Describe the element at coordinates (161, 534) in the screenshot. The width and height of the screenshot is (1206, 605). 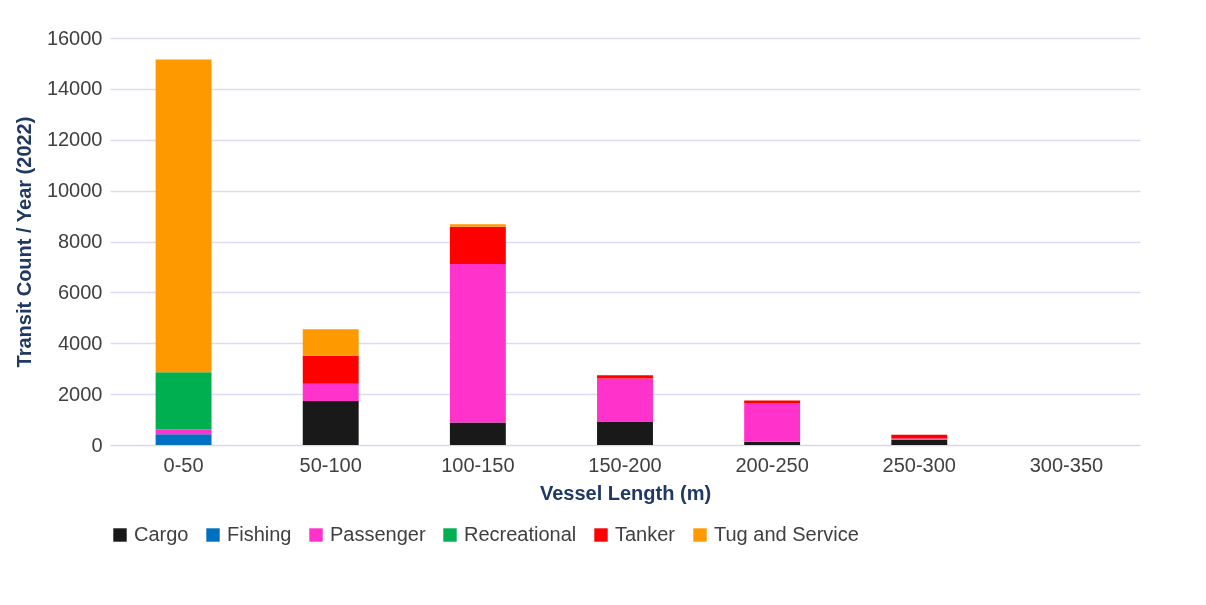
I see `legend-label: Cargo` at that location.